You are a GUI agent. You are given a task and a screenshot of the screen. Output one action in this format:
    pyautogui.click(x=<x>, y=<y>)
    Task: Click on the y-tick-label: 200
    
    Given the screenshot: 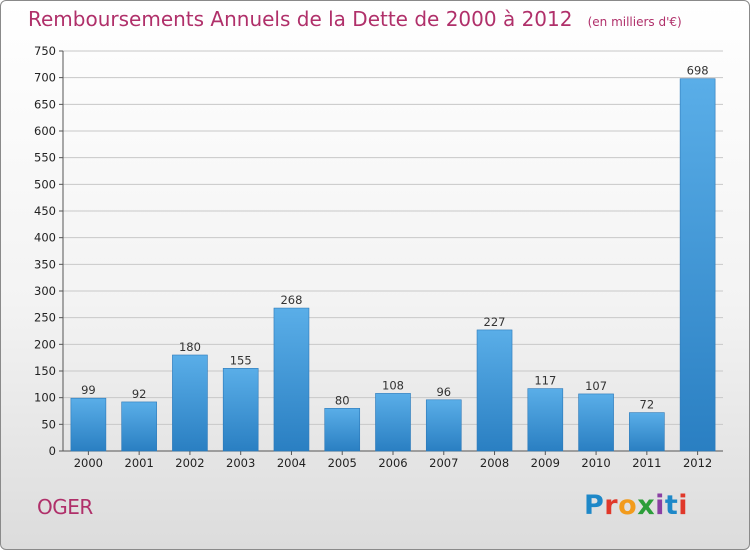 What is the action you would take?
    pyautogui.click(x=45, y=344)
    